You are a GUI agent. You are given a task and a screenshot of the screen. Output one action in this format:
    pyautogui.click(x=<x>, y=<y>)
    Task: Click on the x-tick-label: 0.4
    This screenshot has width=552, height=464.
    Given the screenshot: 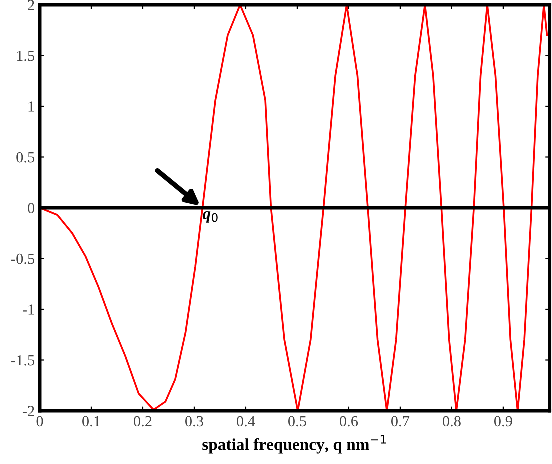 What is the action you would take?
    pyautogui.click(x=246, y=421)
    